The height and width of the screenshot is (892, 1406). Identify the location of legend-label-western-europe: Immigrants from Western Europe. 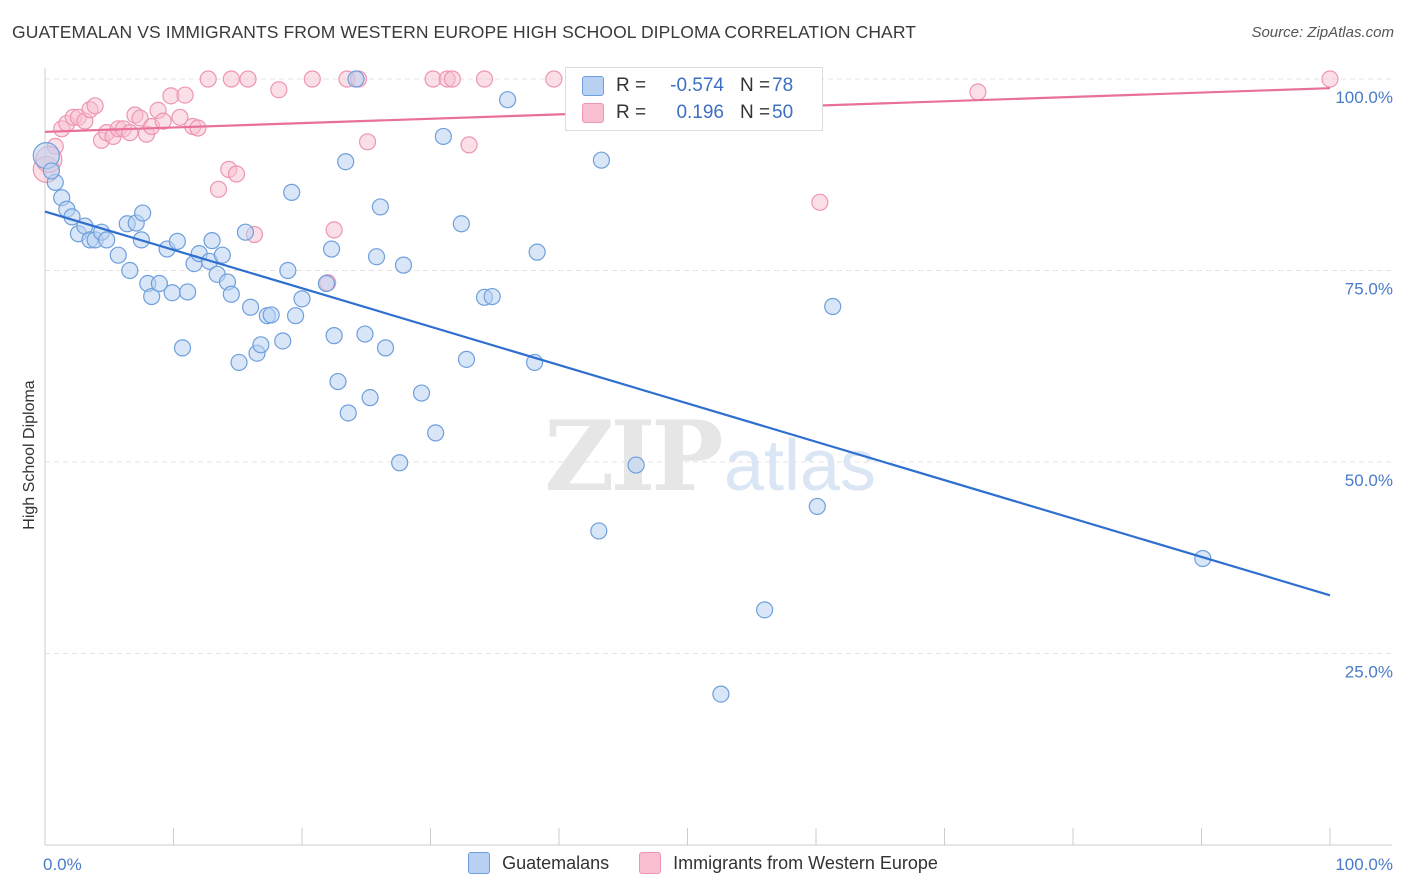
(805, 862).